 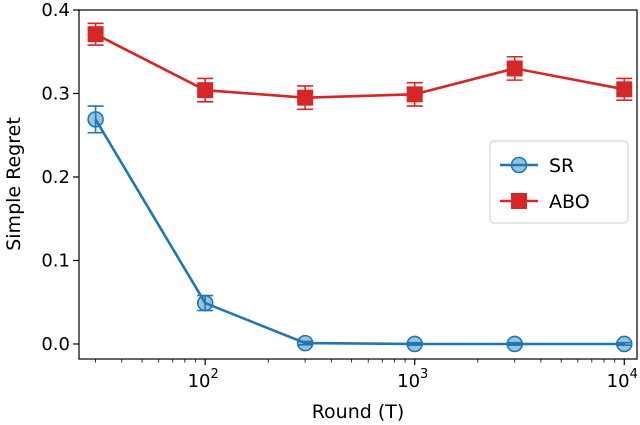 I want to click on x-tick-exponent: 4, so click(x=634, y=374).